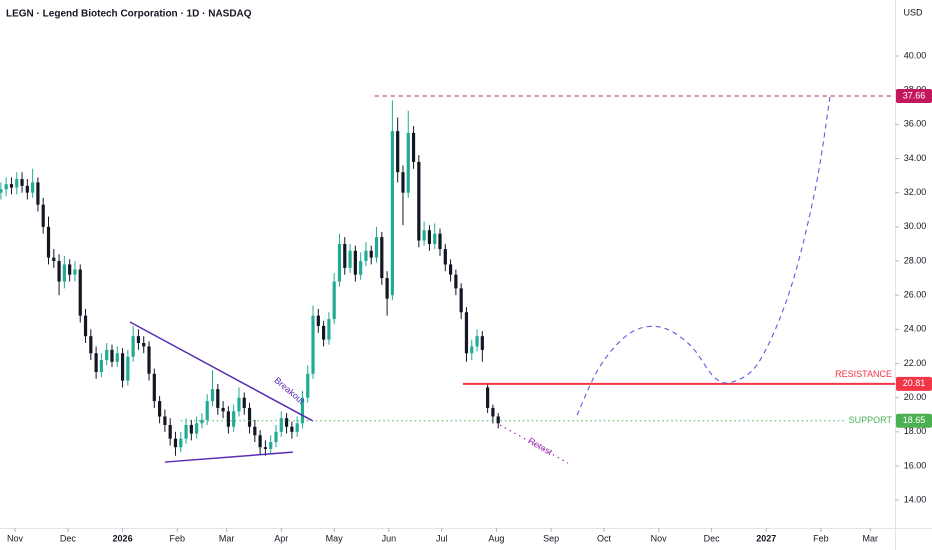  I want to click on trendline, so click(221, 371).